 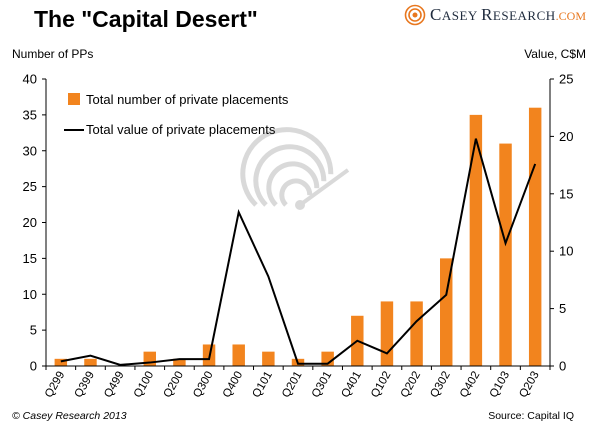 What do you see at coordinates (440, 385) in the screenshot?
I see `x-tick-label: Q302` at bounding box center [440, 385].